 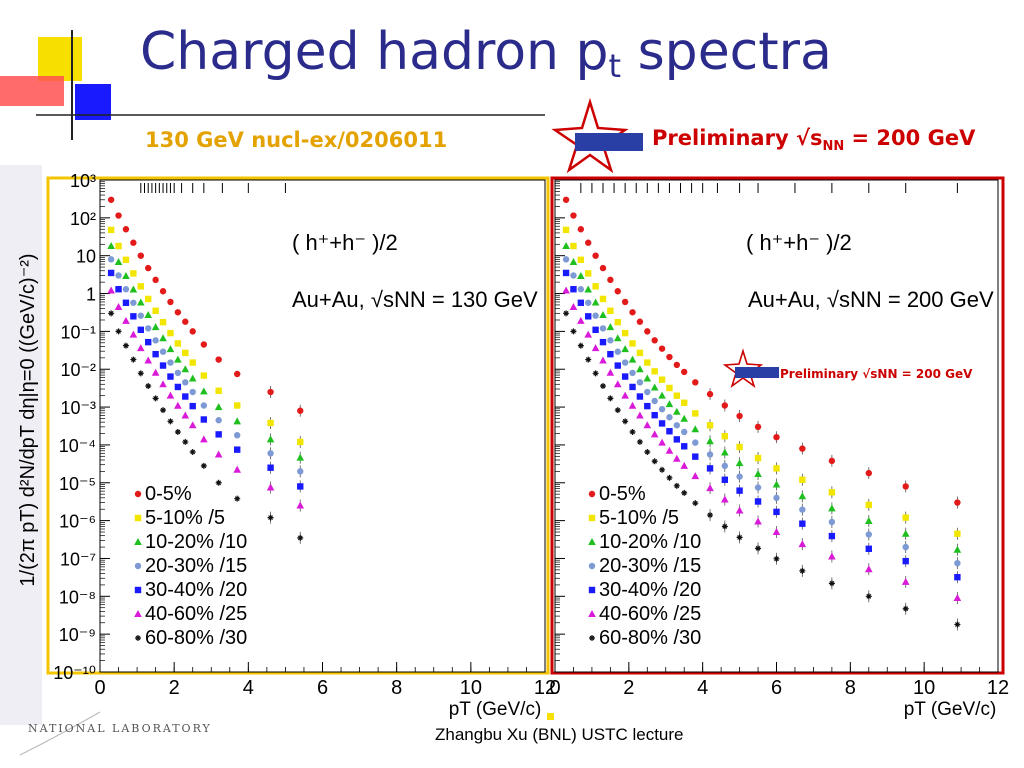 What do you see at coordinates (471, 688) in the screenshot?
I see `x-tick-label: 10` at bounding box center [471, 688].